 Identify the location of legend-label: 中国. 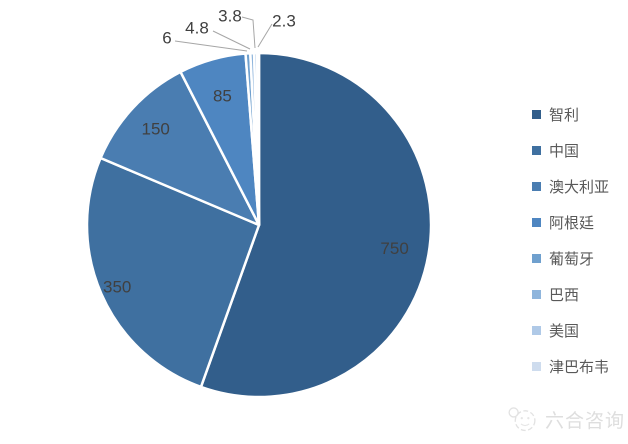
(564, 151).